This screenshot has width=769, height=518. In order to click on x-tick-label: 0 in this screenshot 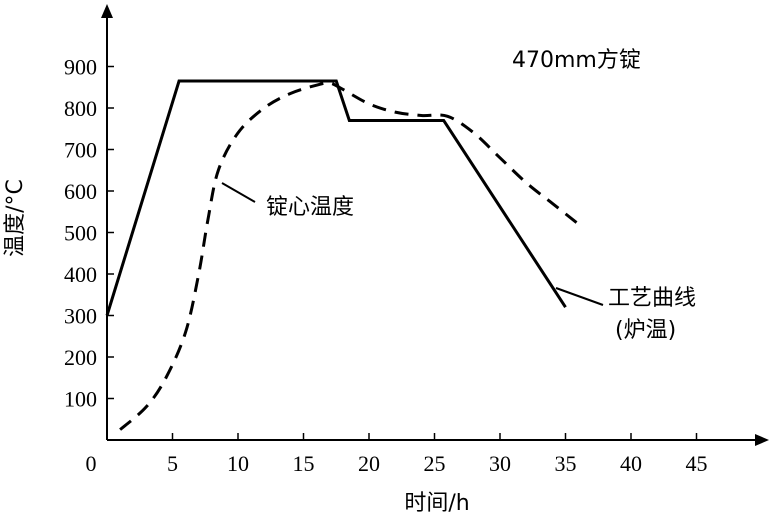, I will do `click(91, 463)`.